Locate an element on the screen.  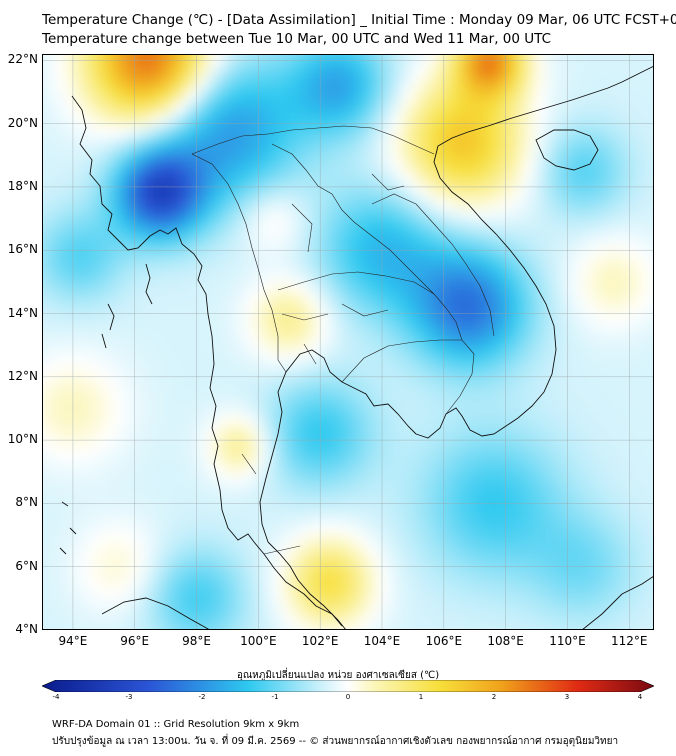
lon-label: 104°E is located at coordinates (382, 641).